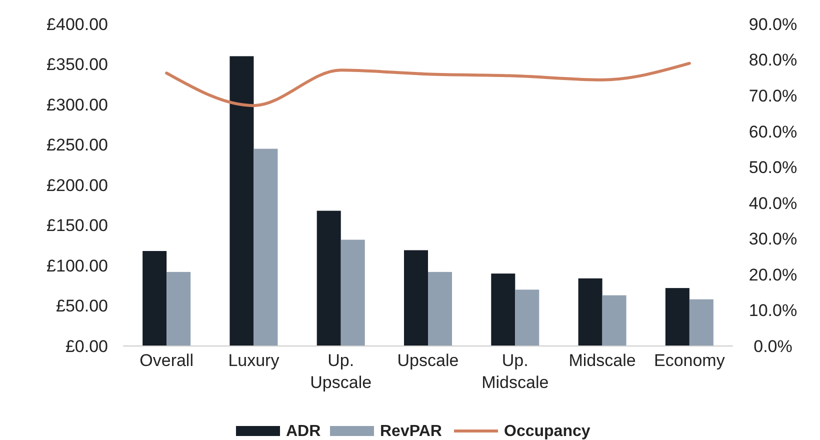 This screenshot has height=440, width=820. Describe the element at coordinates (773, 346) in the screenshot. I see `y2-tick-label: 0.0%` at that location.